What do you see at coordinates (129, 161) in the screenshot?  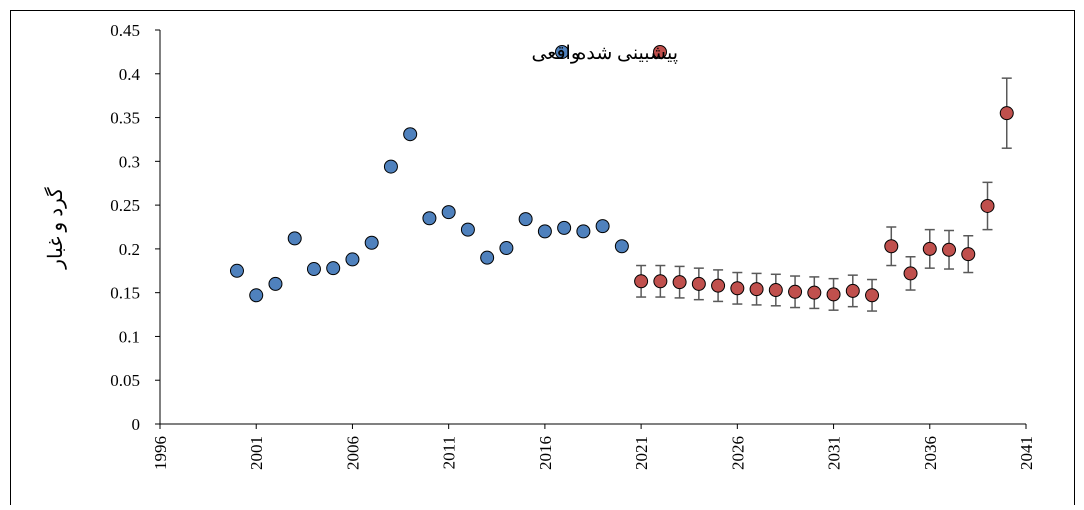 I see `y-tick-label: 0.3` at bounding box center [129, 161].